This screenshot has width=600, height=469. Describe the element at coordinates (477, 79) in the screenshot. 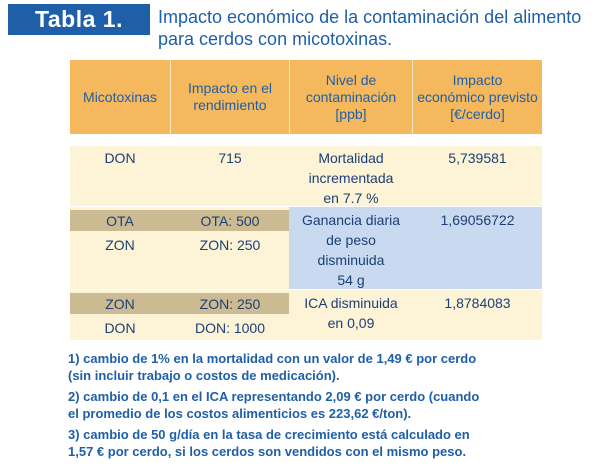

I see `header-economico-line-1: Impacto` at that location.